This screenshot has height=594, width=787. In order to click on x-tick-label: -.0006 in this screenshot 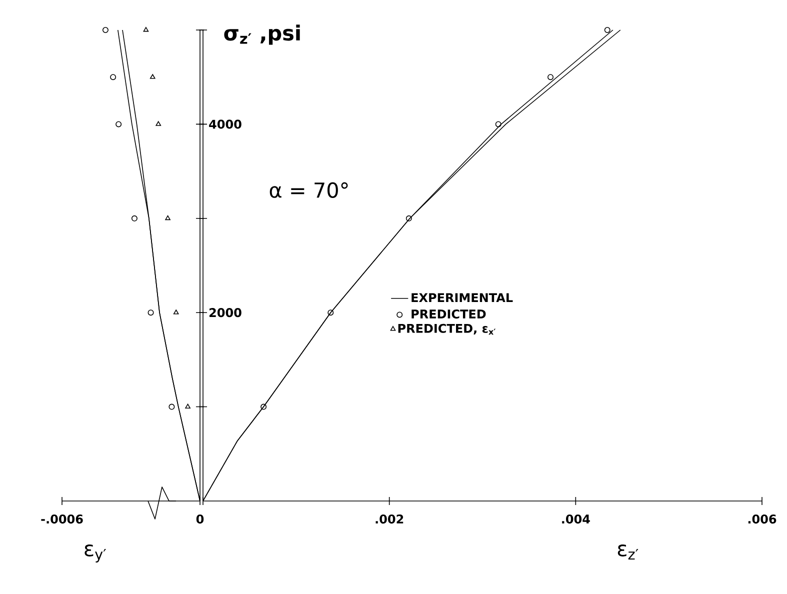, I will do `click(62, 519)`.